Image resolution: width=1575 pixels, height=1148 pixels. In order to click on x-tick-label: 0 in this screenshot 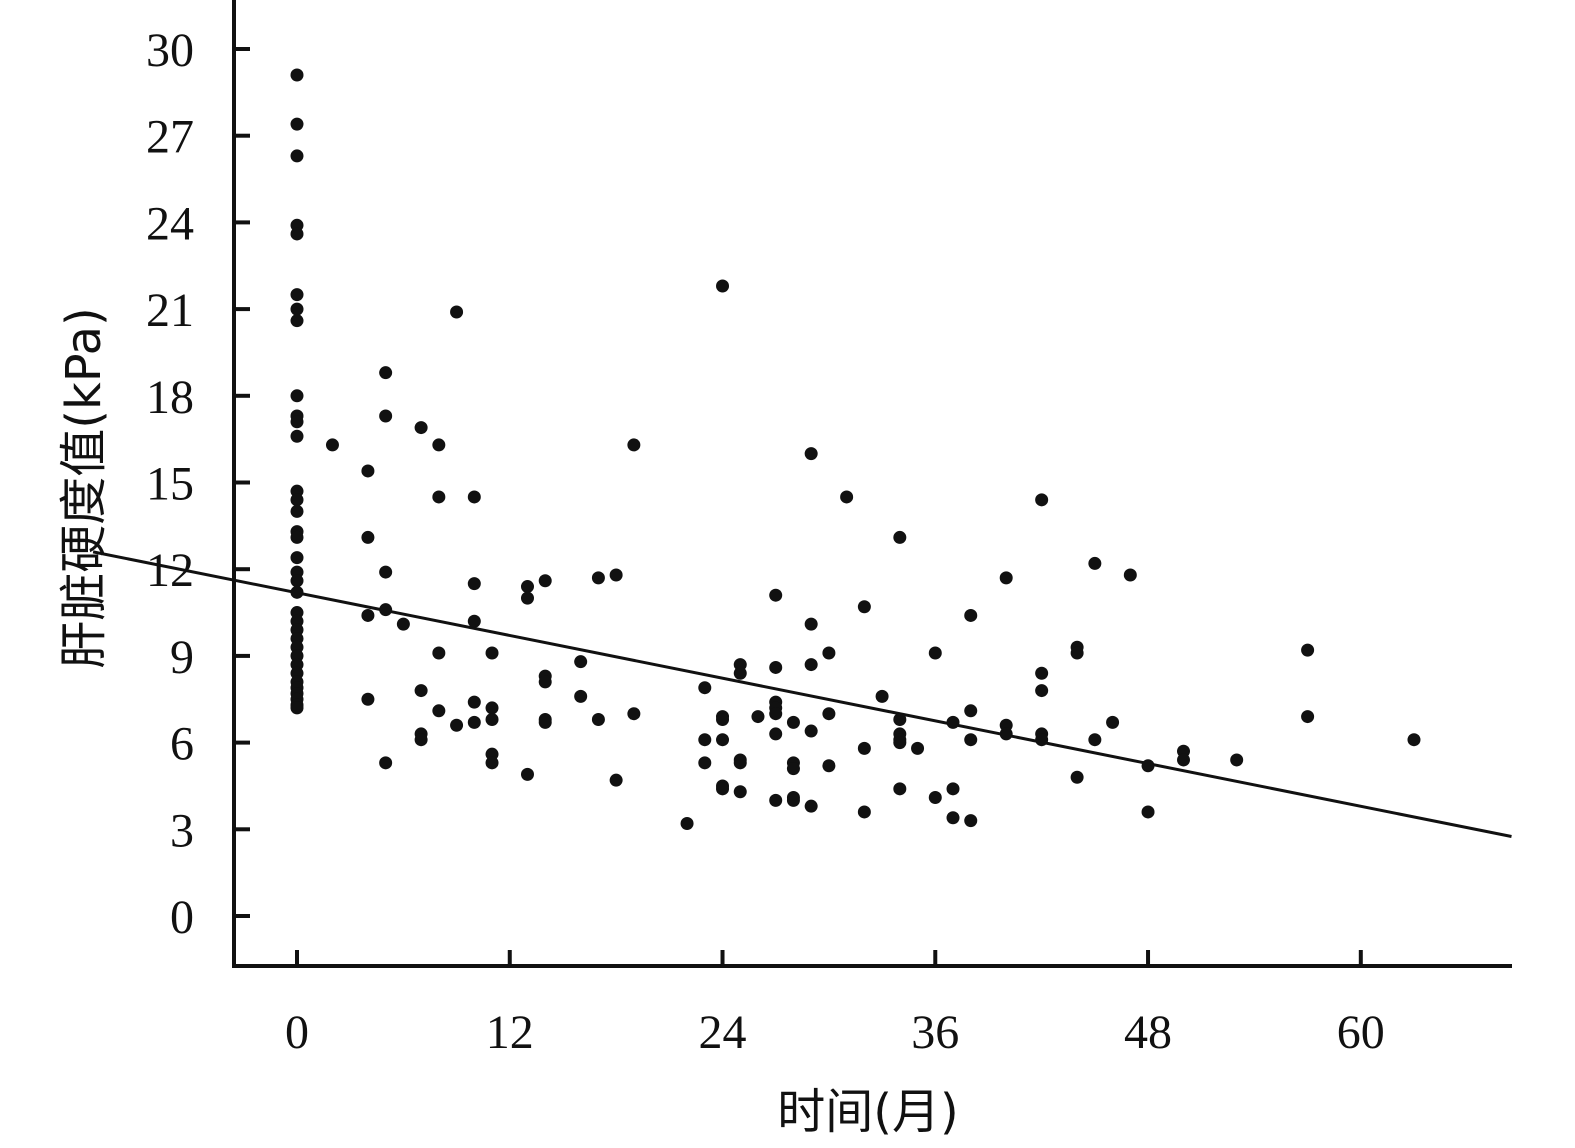, I will do `click(297, 1032)`.